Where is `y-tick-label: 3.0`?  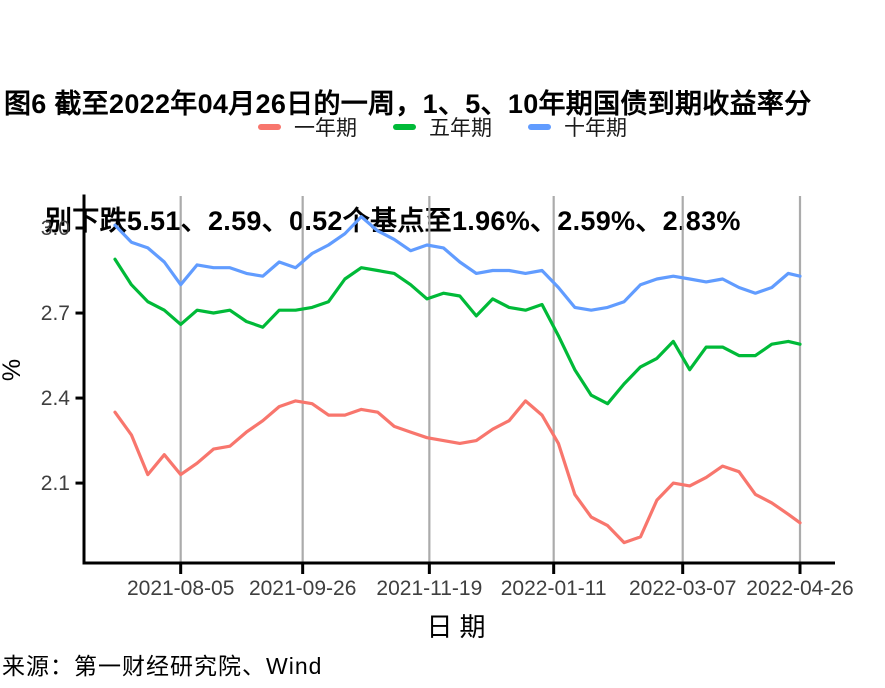
y-tick-label: 3.0 is located at coordinates (55, 228).